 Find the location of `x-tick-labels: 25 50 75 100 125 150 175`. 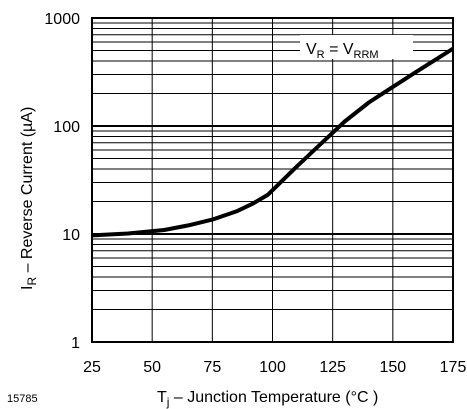

x-tick-labels: 25 50 75 100 125 150 175 is located at coordinates (274, 367).